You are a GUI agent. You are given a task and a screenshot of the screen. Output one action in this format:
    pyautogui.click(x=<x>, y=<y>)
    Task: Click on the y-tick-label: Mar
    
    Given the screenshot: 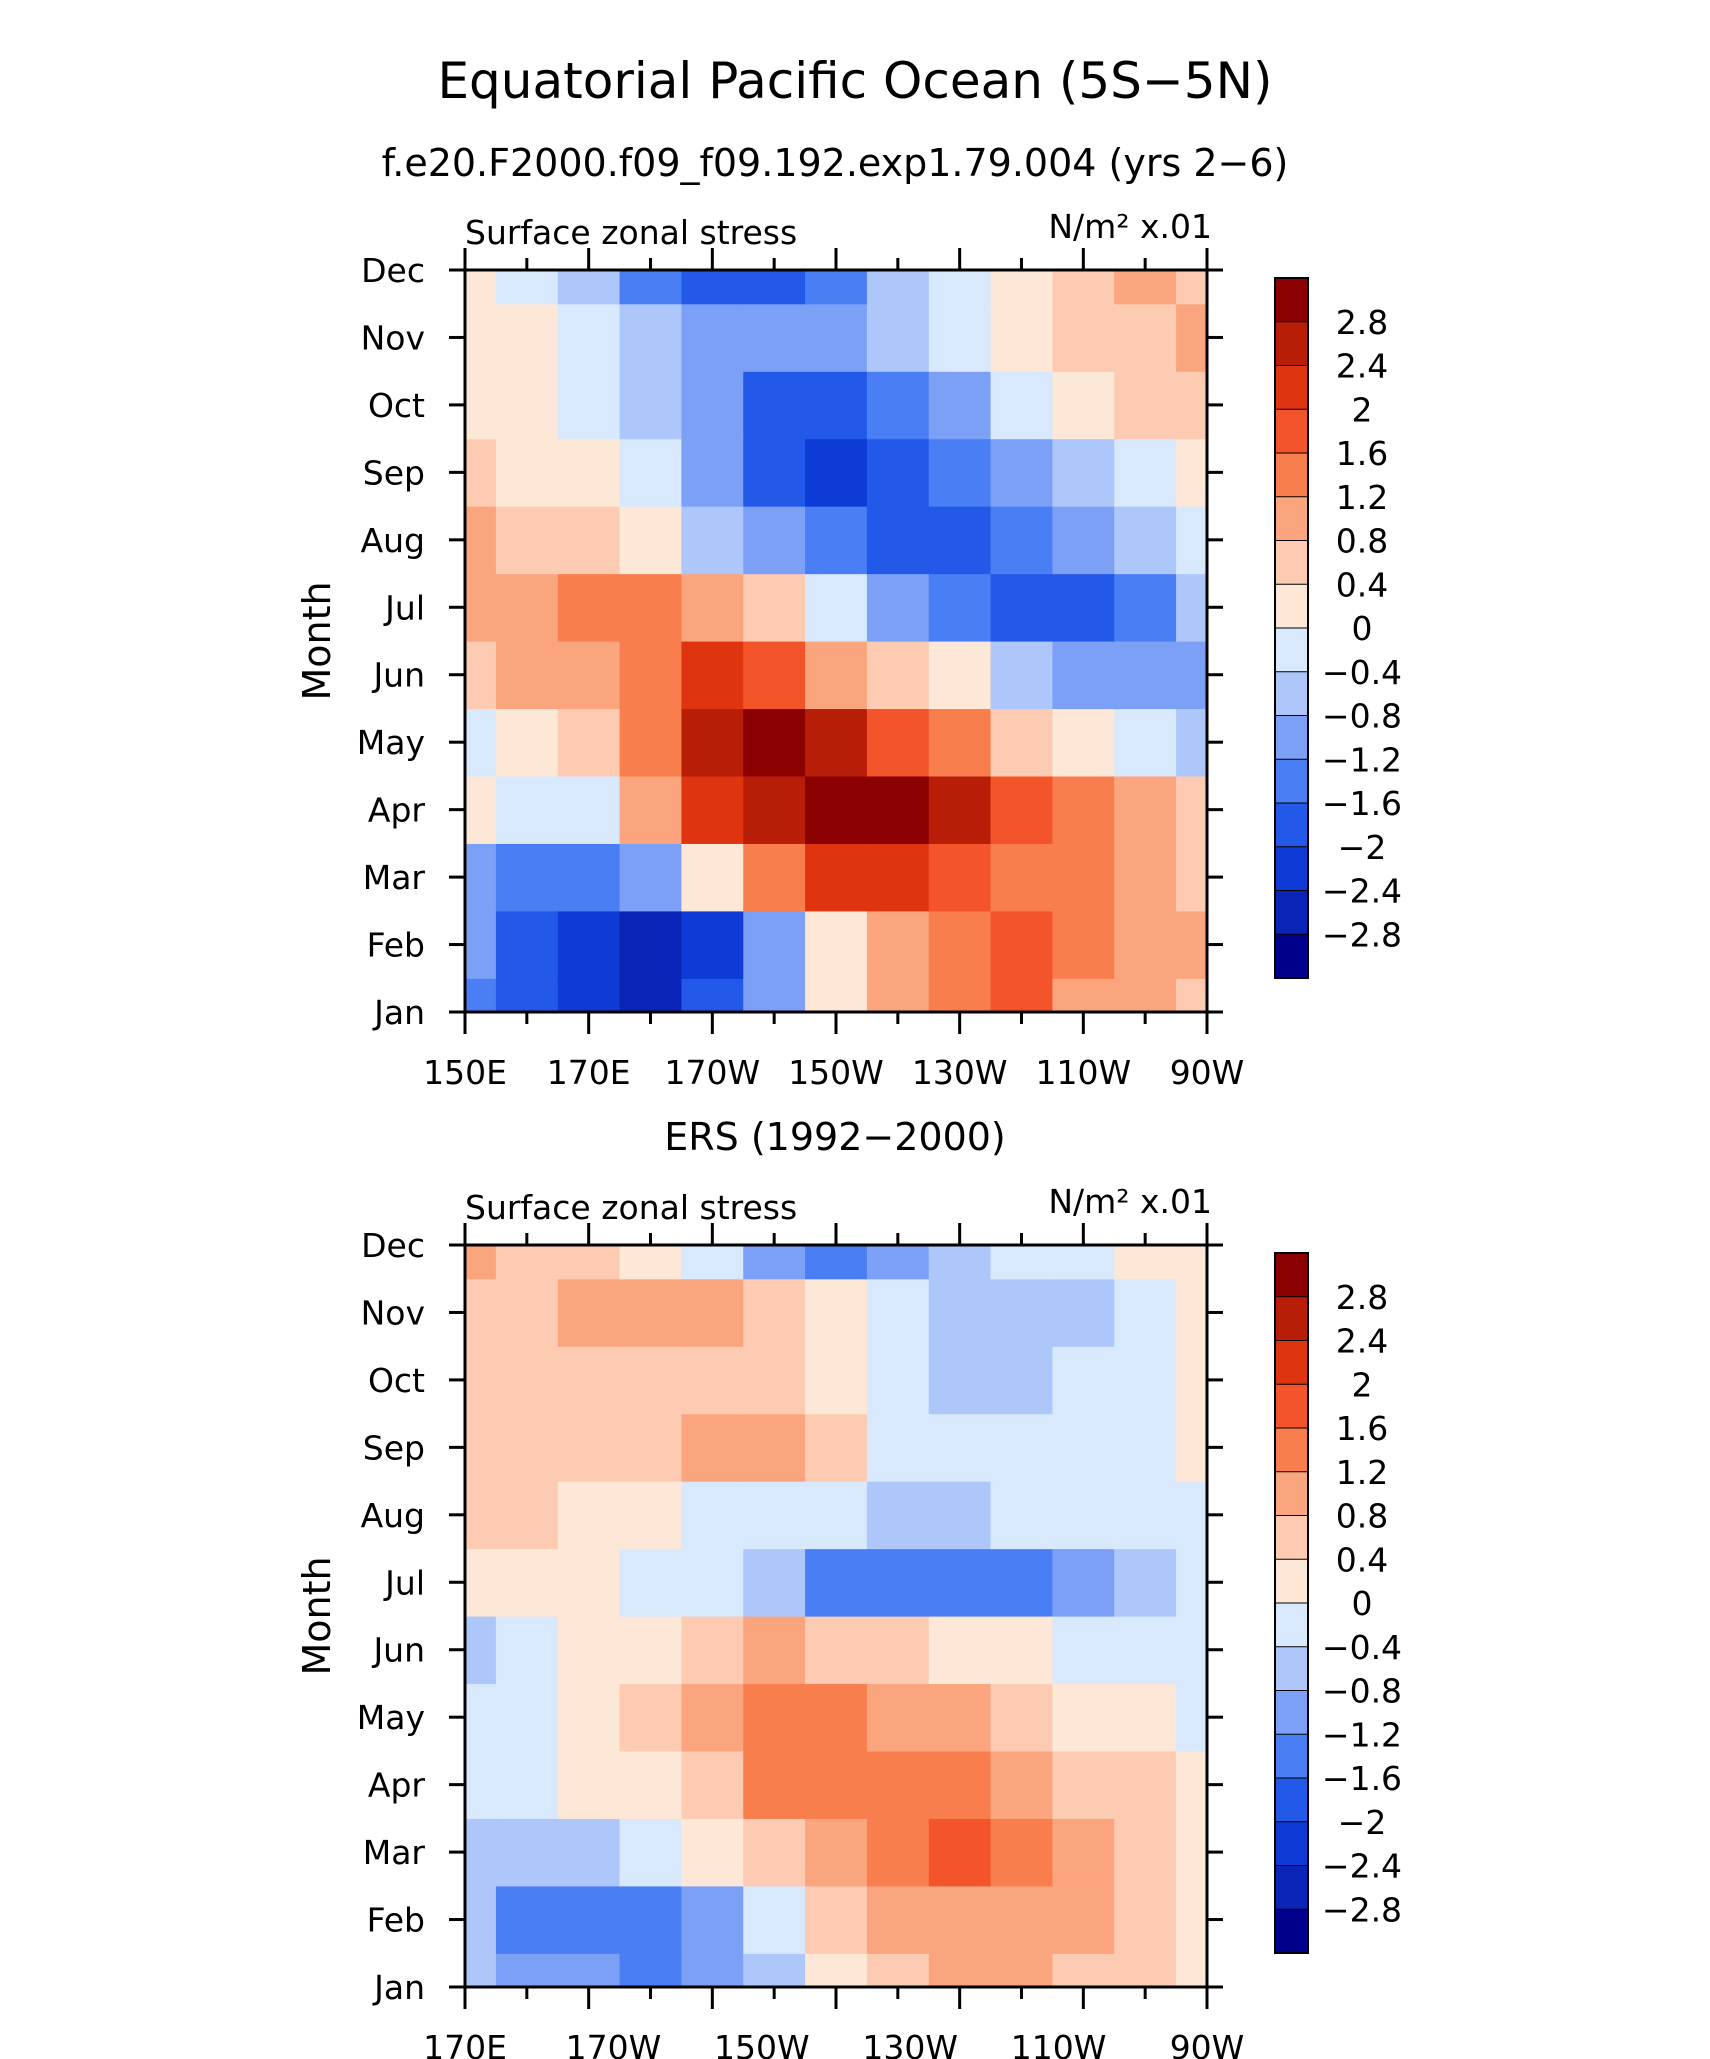 What is the action you would take?
    pyautogui.click(x=394, y=877)
    